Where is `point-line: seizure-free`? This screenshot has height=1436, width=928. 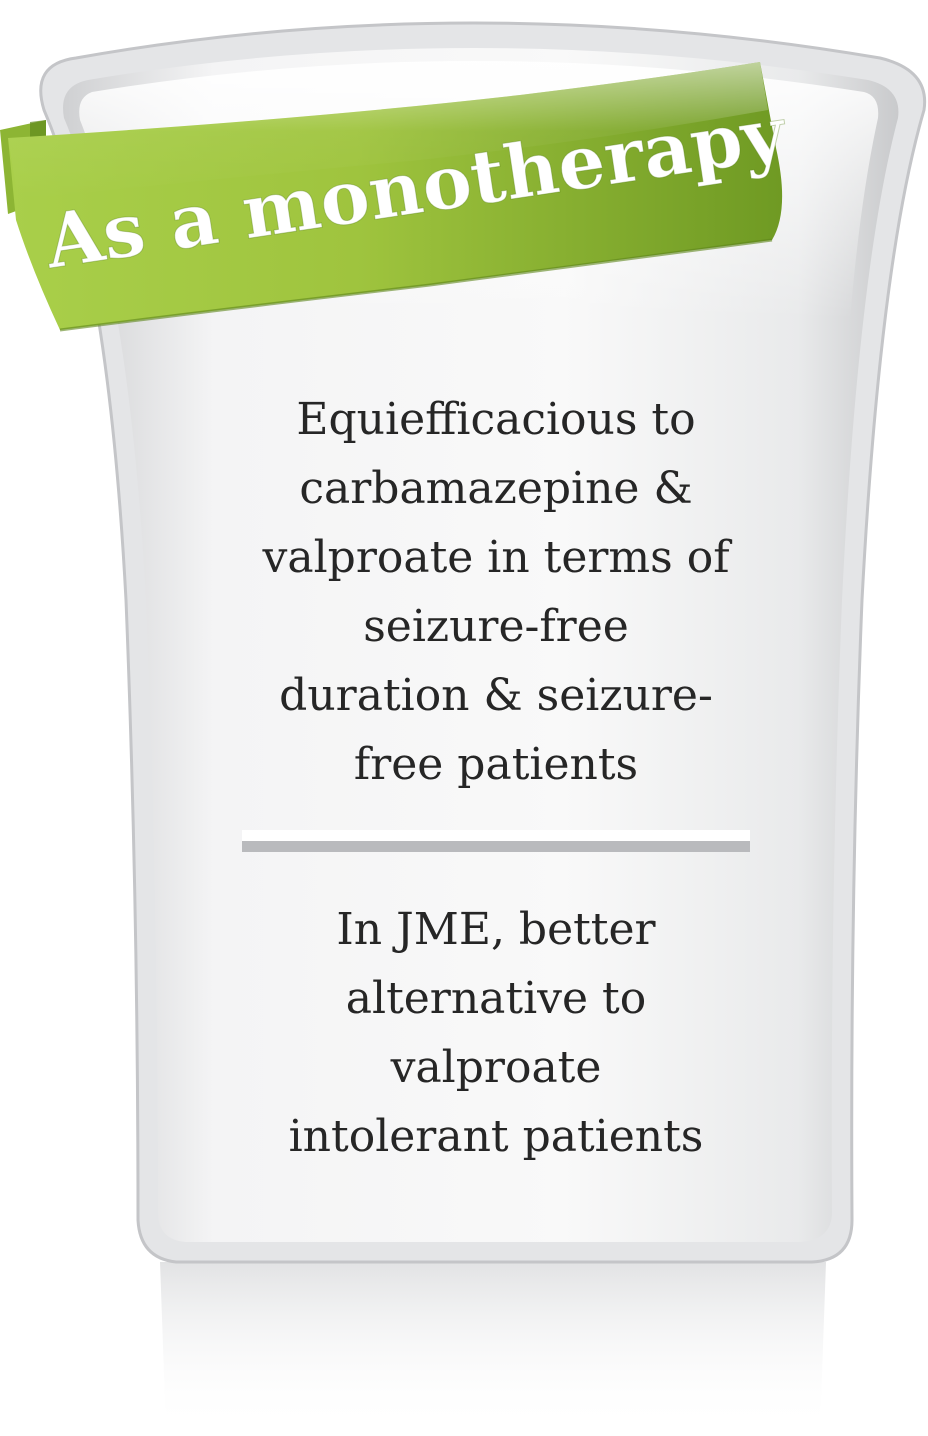 point-line: seizure-free is located at coordinates (496, 626).